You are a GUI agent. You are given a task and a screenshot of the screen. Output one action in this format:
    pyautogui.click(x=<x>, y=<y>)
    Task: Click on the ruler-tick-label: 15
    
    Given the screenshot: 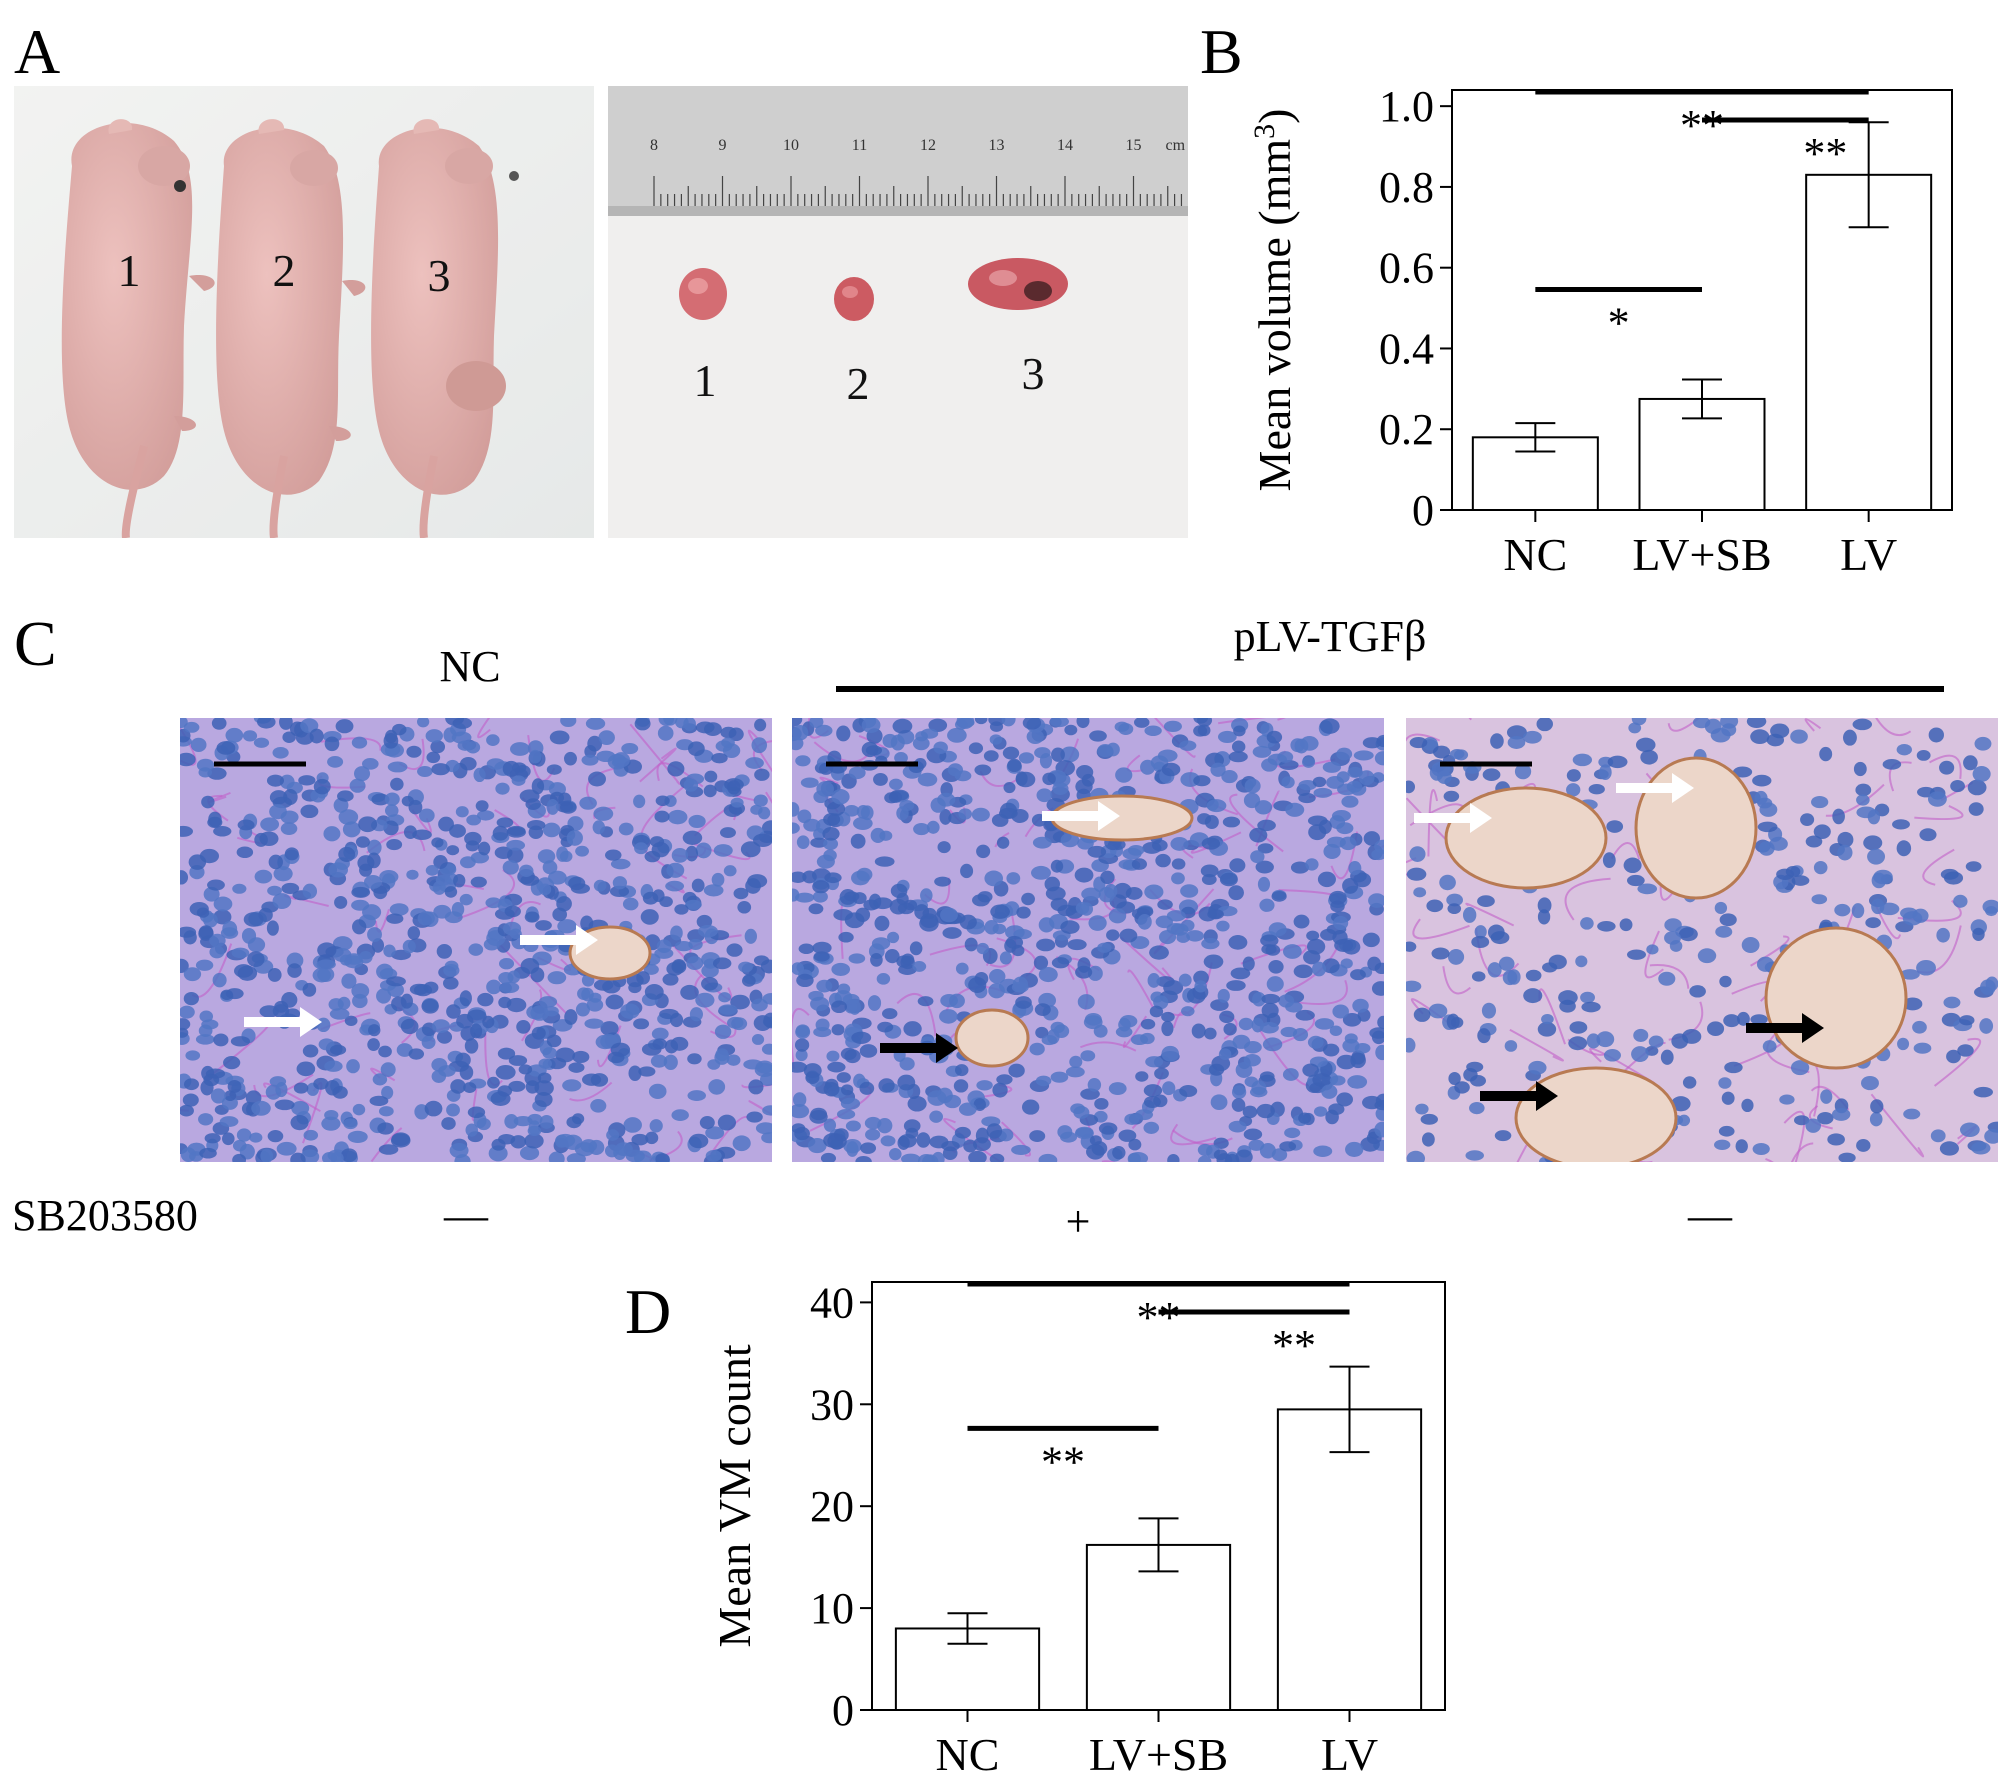 What is the action you would take?
    pyautogui.click(x=1134, y=145)
    